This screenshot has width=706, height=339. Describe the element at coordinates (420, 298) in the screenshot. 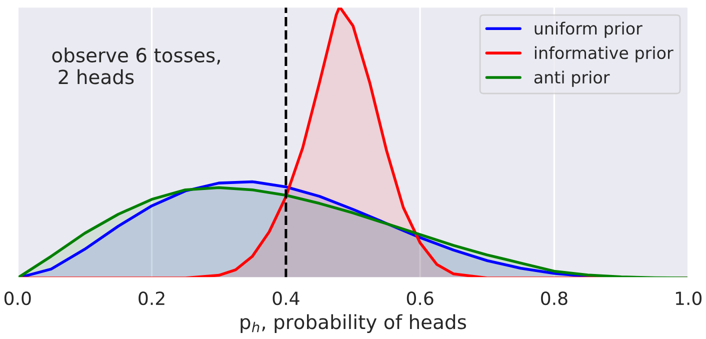

I see `x-tick-label: 0.6` at that location.